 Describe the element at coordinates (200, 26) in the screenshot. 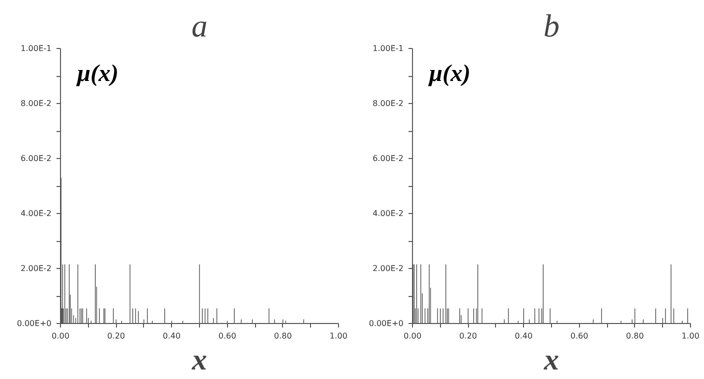

I see `chart-title: a` at that location.